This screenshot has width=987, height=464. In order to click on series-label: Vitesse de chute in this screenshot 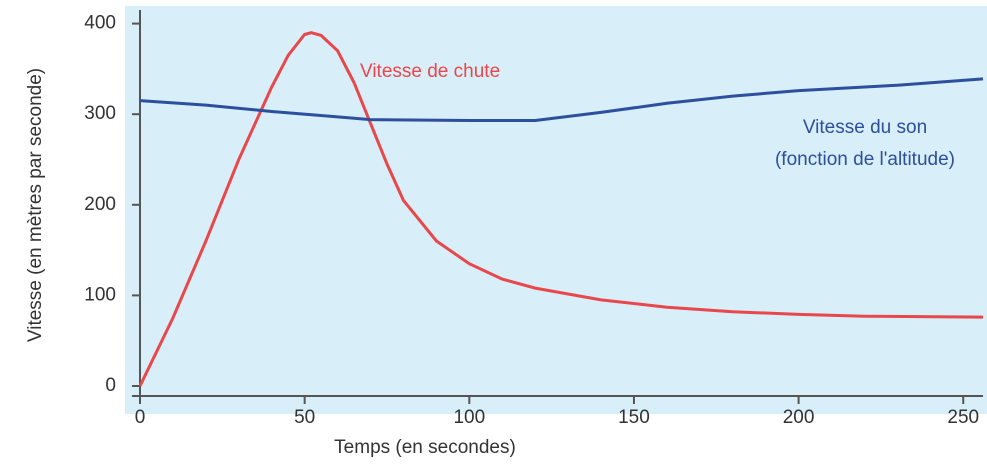, I will do `click(430, 71)`.